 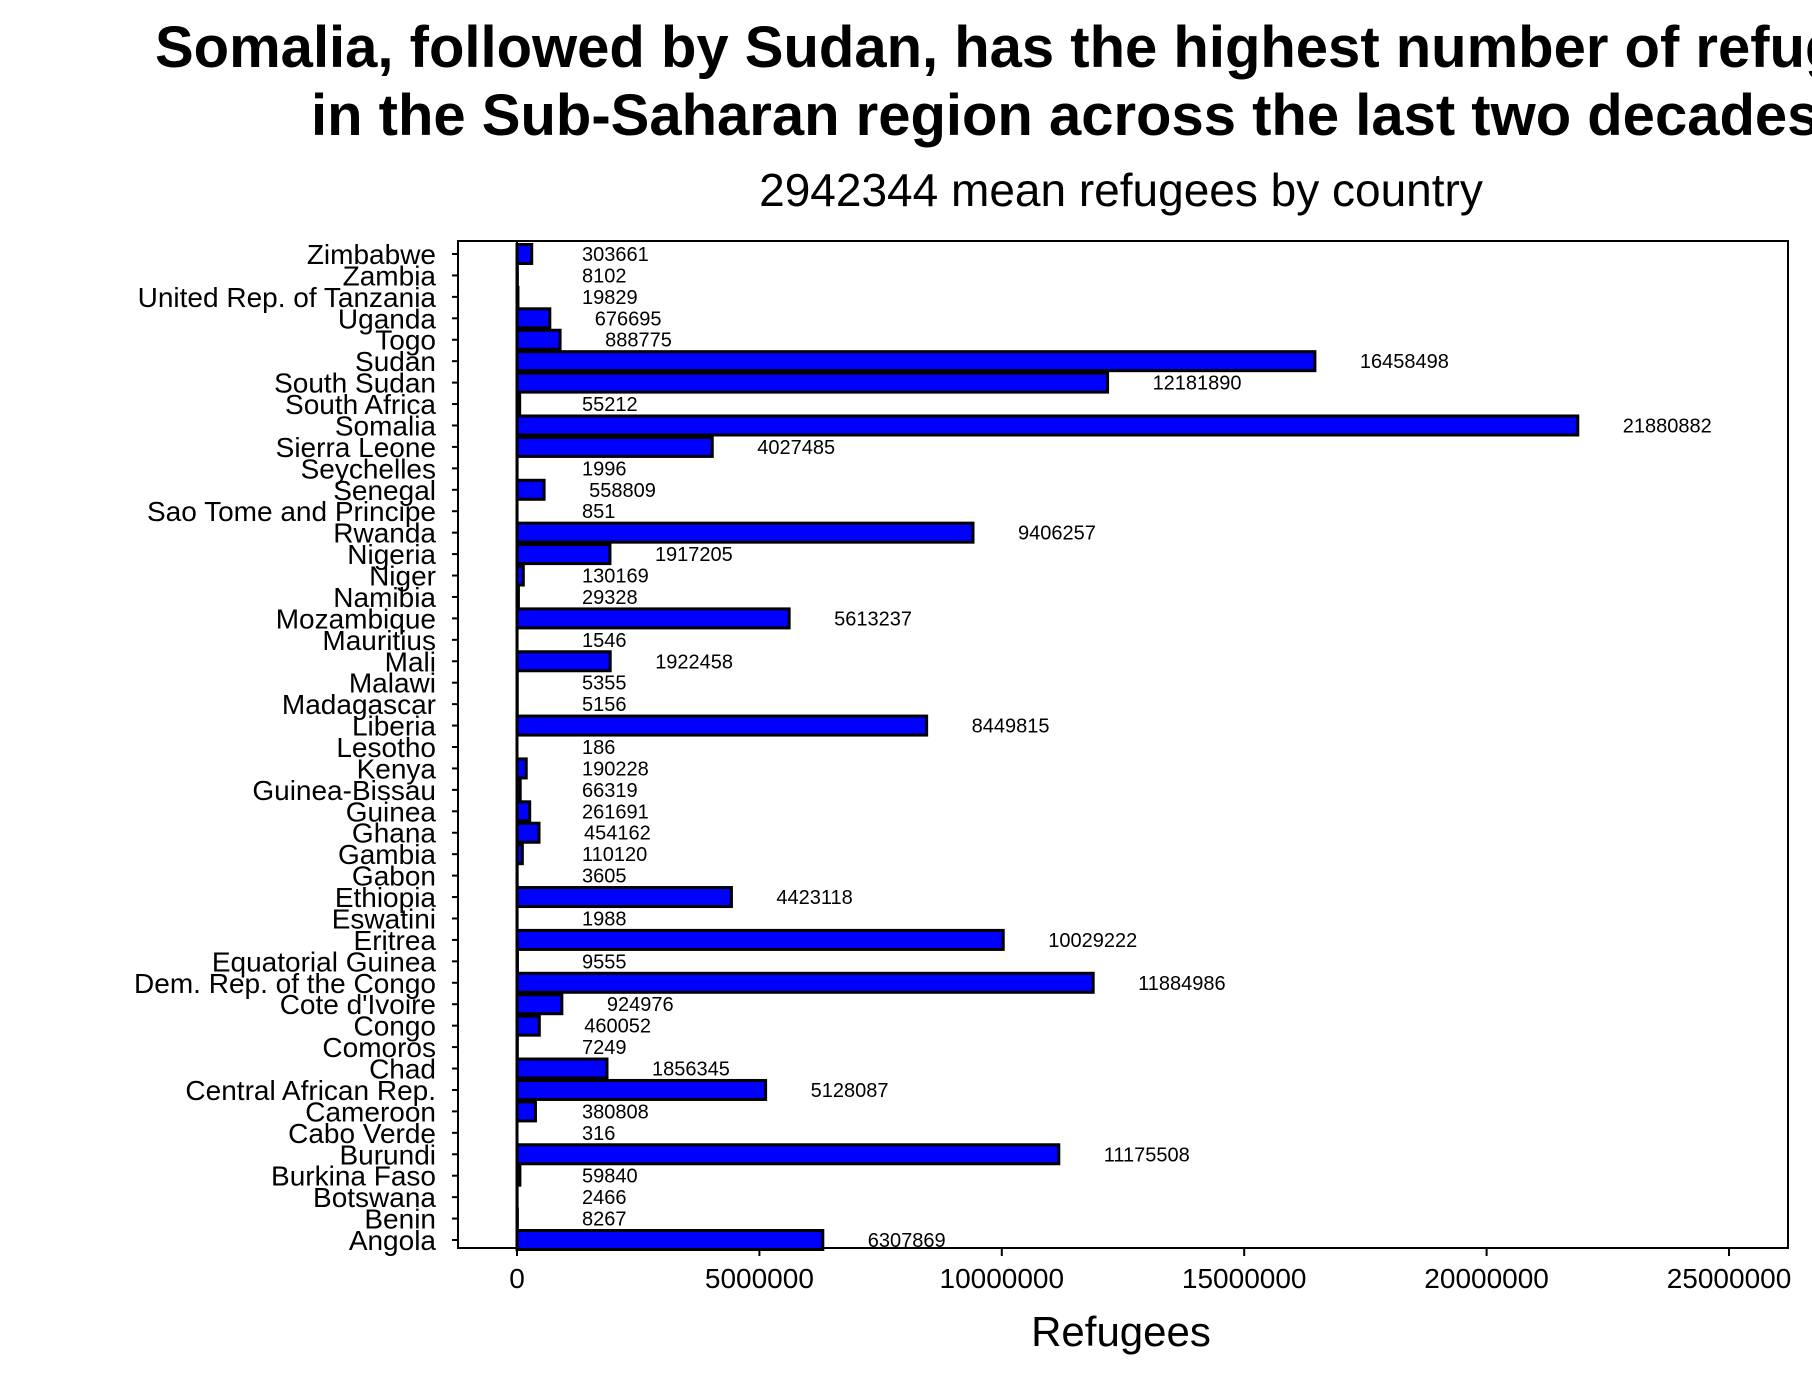 What do you see at coordinates (356, 618) in the screenshot?
I see `category-label: Mozambique` at bounding box center [356, 618].